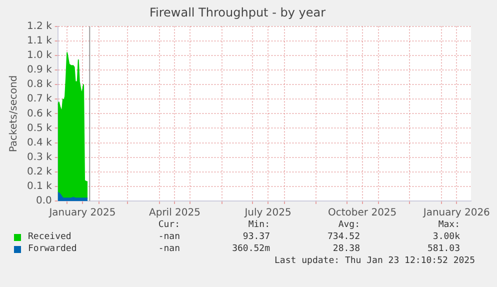  Describe the element at coordinates (39, 186) in the screenshot. I see `y-tick-label: 0.1 k` at that location.